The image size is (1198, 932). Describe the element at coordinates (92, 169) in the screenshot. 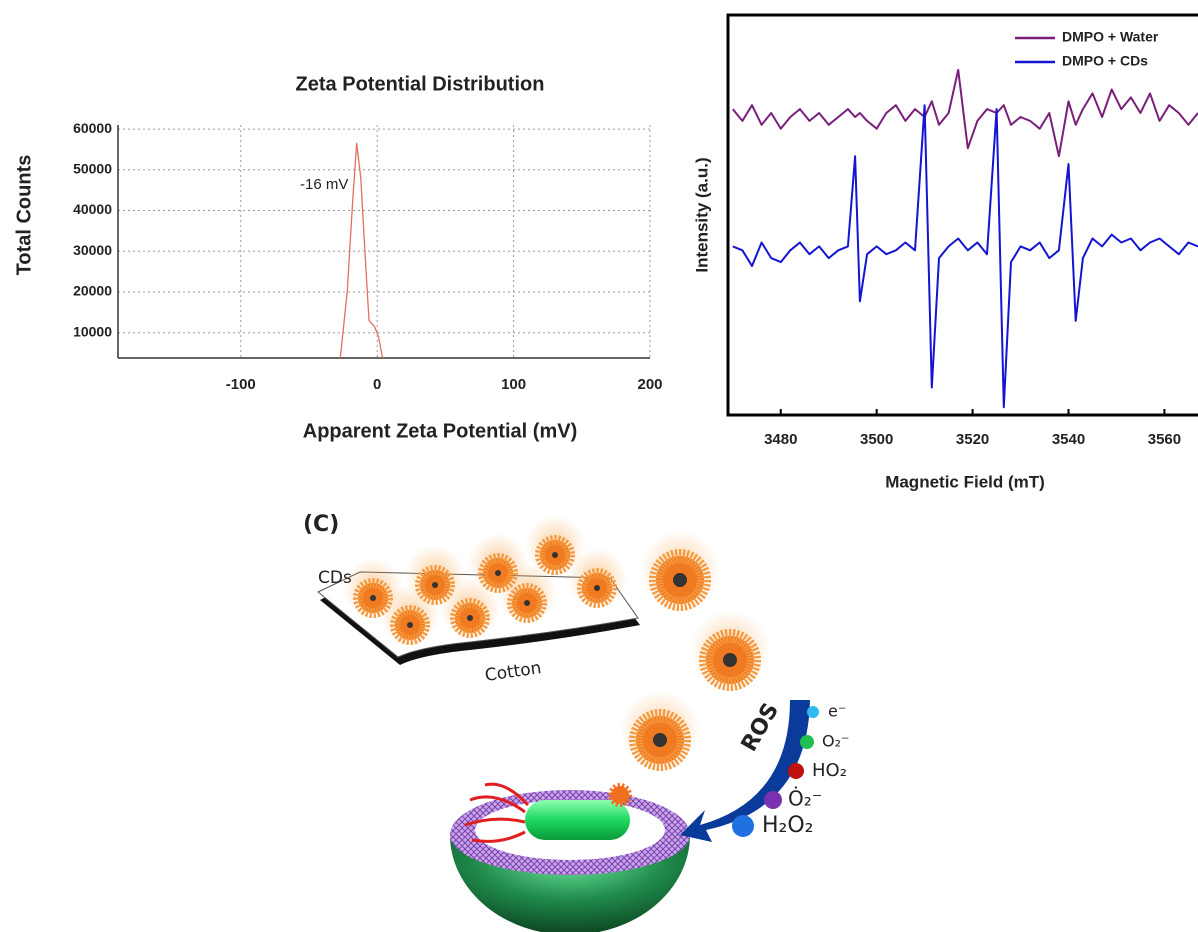

I see `y-tick-label: 50000` at that location.